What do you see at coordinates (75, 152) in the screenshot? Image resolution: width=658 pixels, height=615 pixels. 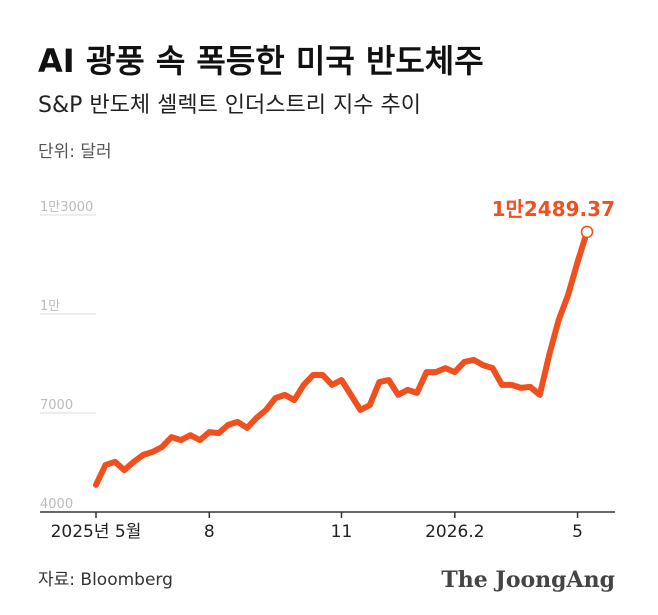 I see `unit-label: 단위: 달러` at bounding box center [75, 152].